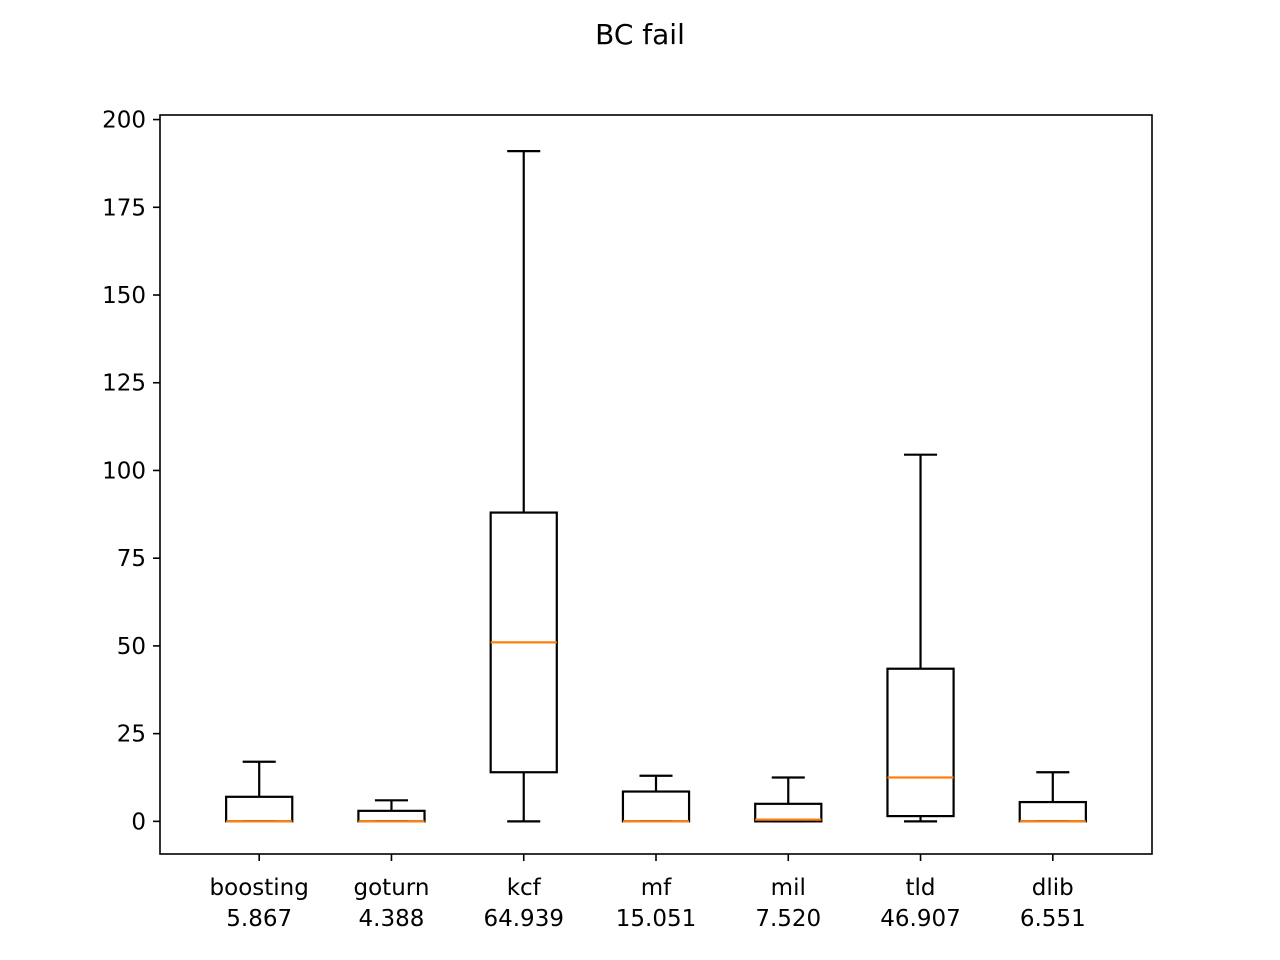  What do you see at coordinates (656, 919) in the screenshot?
I see `x-tick-label-score: 15.051` at bounding box center [656, 919].